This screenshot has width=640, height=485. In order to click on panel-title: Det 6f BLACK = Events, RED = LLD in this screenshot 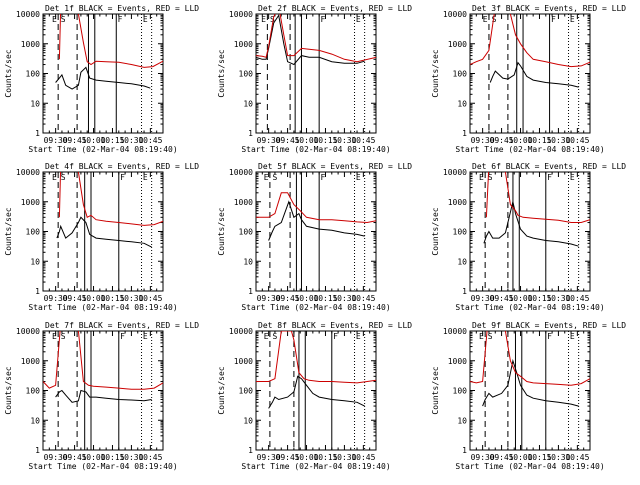, I will do `click(549, 166)`.